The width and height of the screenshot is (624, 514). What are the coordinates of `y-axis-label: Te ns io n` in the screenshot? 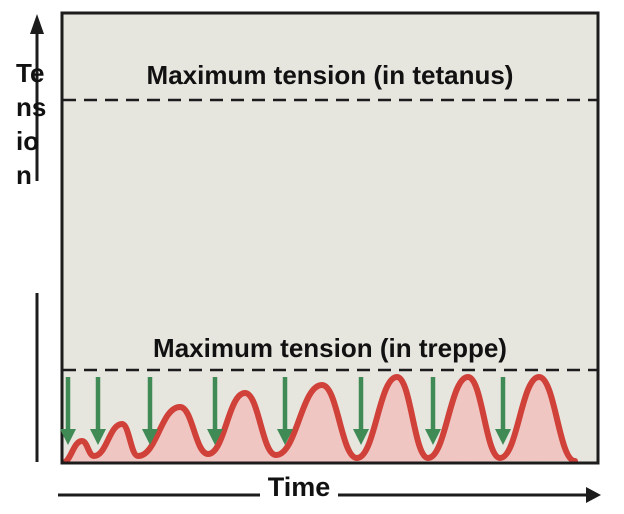 It's located at (36, 124).